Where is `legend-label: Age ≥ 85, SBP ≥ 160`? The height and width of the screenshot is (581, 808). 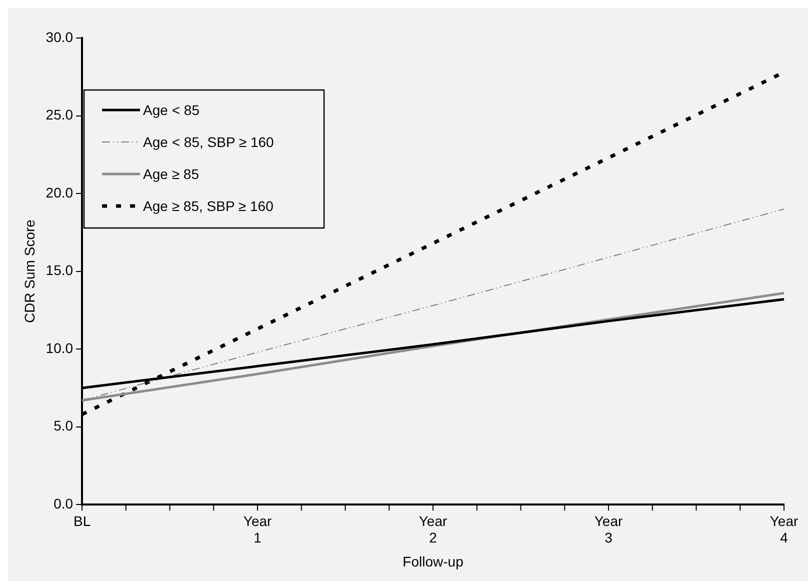 legend-label: Age ≥ 85, SBP ≥ 160 is located at coordinates (208, 206).